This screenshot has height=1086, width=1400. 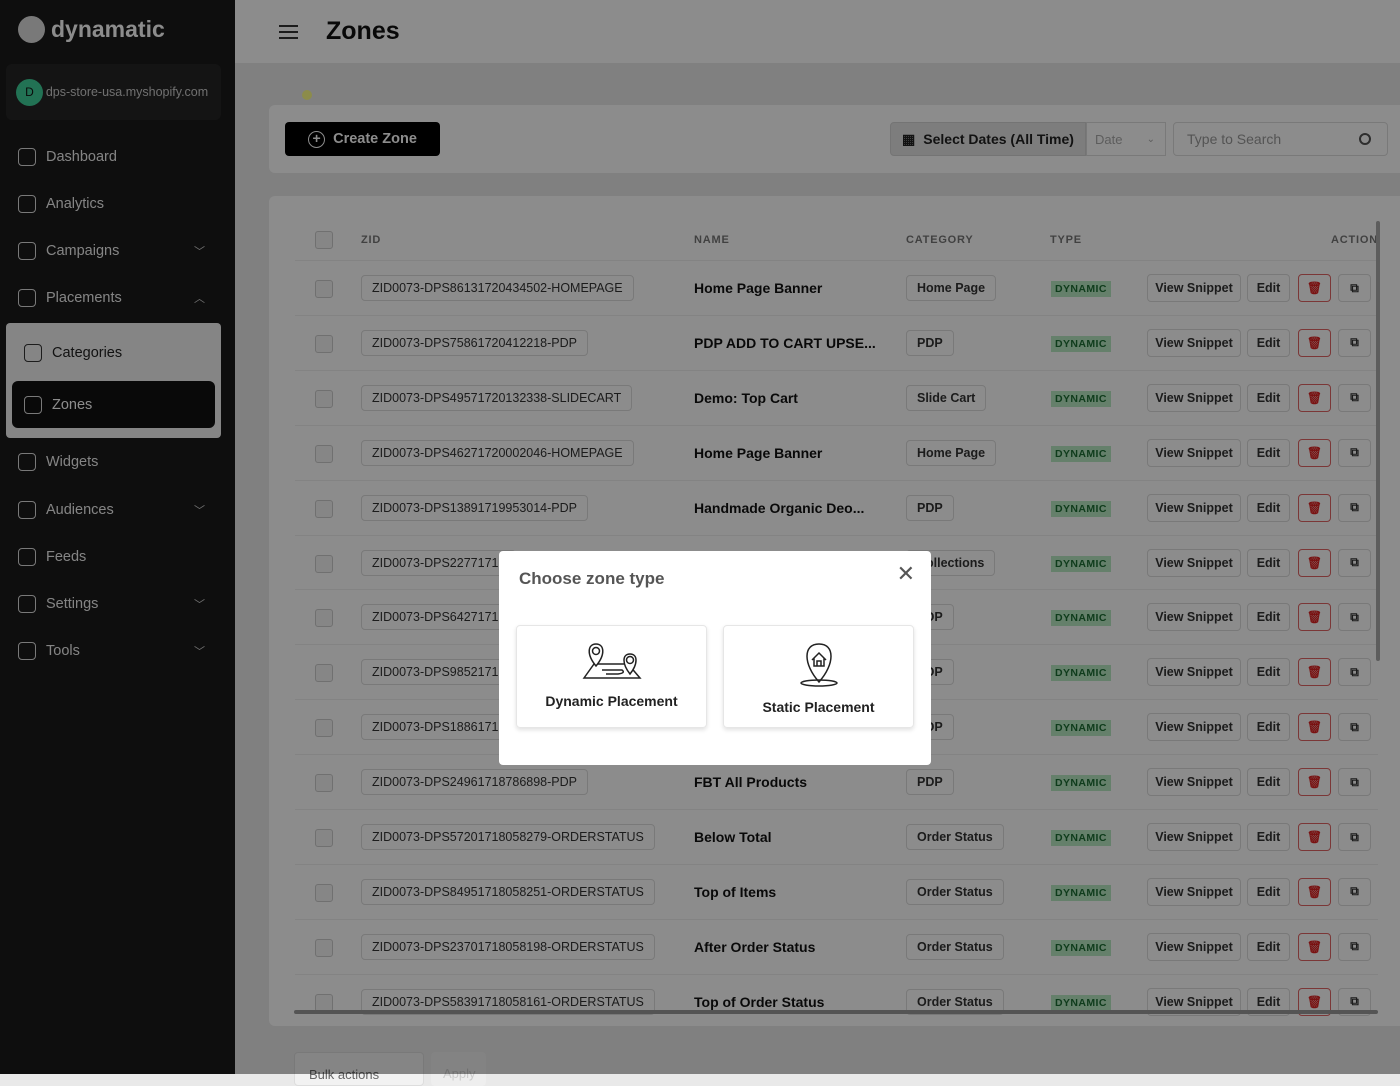 I want to click on sidebar-item-categories: Categories, so click(x=113, y=353).